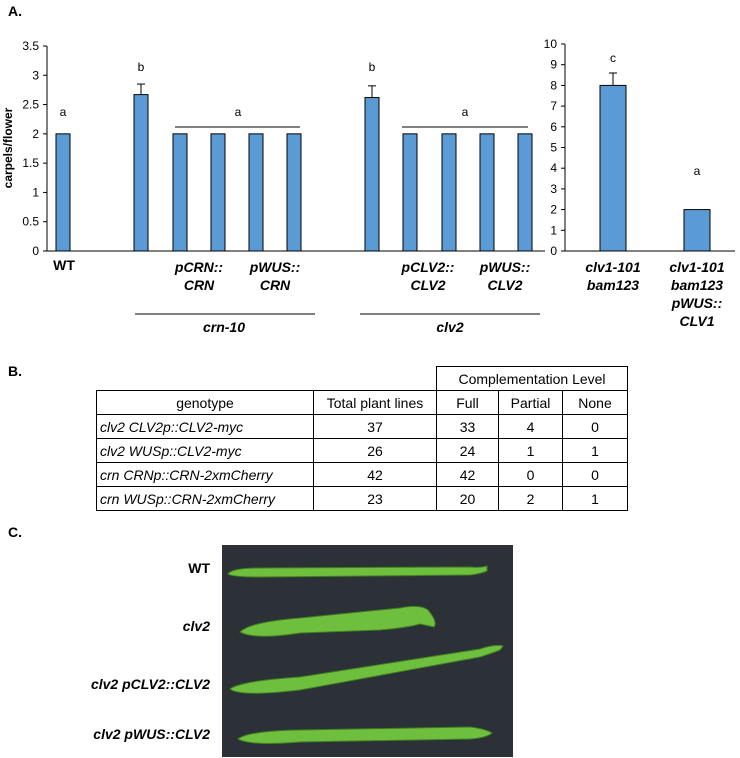 The width and height of the screenshot is (740, 758). Describe the element at coordinates (553, 127) in the screenshot. I see `y-tick-label: 6` at that location.